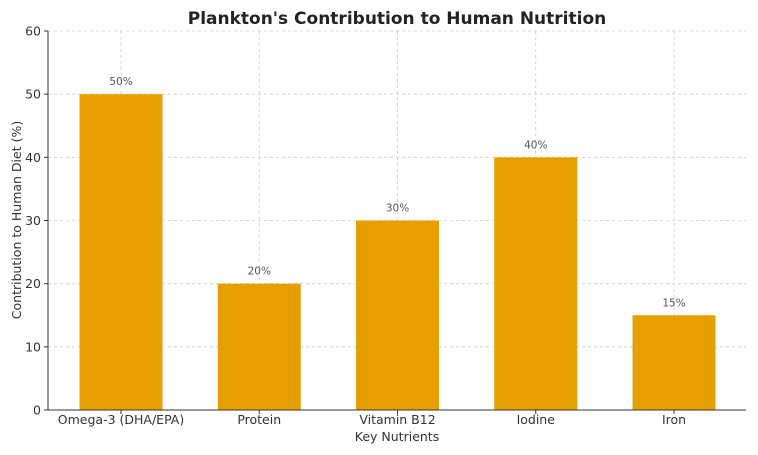 The width and height of the screenshot is (758, 455). What do you see at coordinates (259, 272) in the screenshot?
I see `bar-value-label: 20%` at bounding box center [259, 272].